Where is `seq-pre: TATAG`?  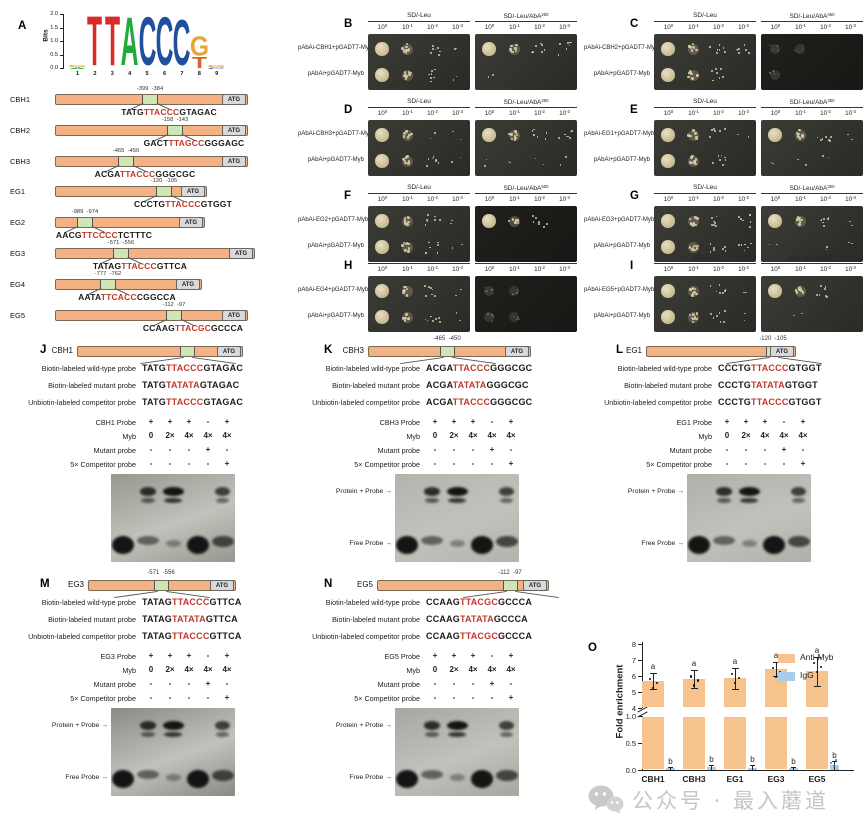
seq-pre: TATAG is located at coordinates (157, 619).